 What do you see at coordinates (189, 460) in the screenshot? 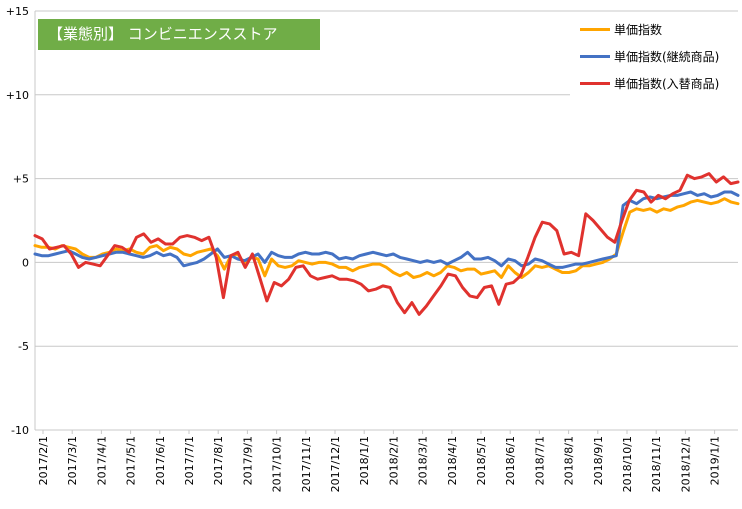
I see `x-tick-label: 2017/7/1` at bounding box center [189, 460].